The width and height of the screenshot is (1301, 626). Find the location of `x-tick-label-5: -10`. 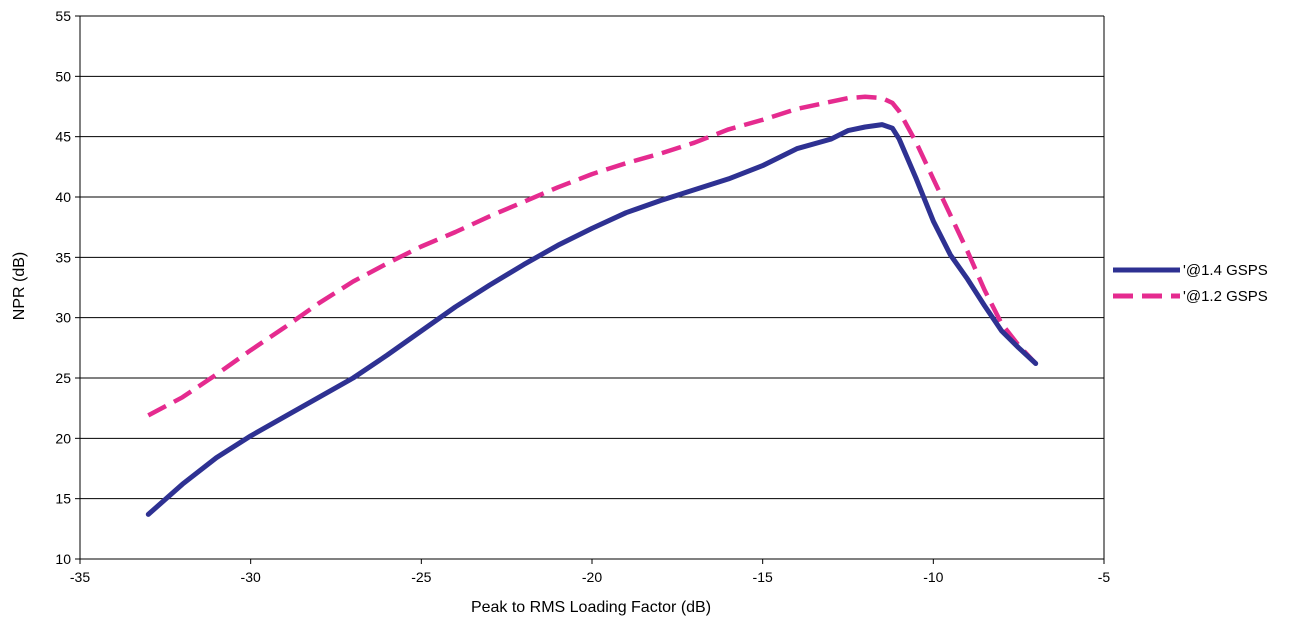

x-tick-label-5: -10 is located at coordinates (933, 577).